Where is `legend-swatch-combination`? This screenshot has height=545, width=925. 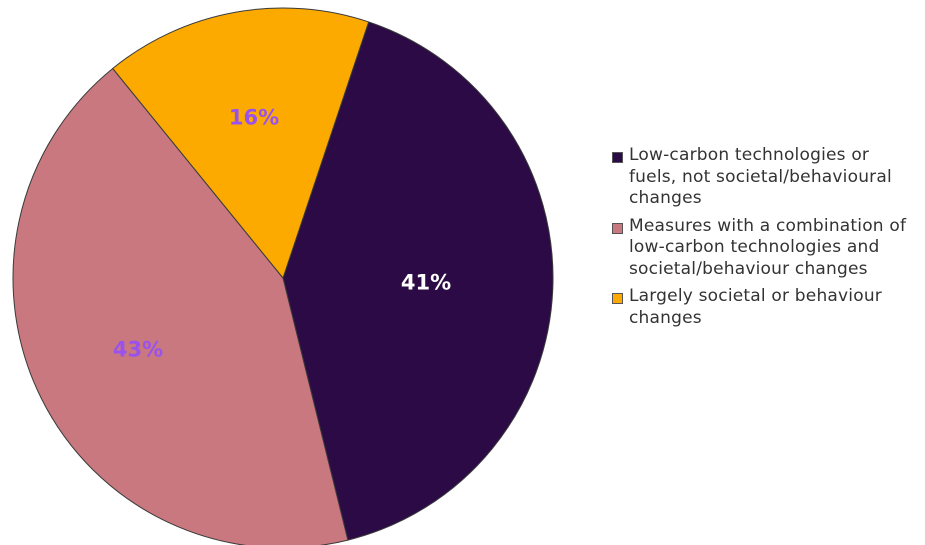 legend-swatch-combination is located at coordinates (617, 228).